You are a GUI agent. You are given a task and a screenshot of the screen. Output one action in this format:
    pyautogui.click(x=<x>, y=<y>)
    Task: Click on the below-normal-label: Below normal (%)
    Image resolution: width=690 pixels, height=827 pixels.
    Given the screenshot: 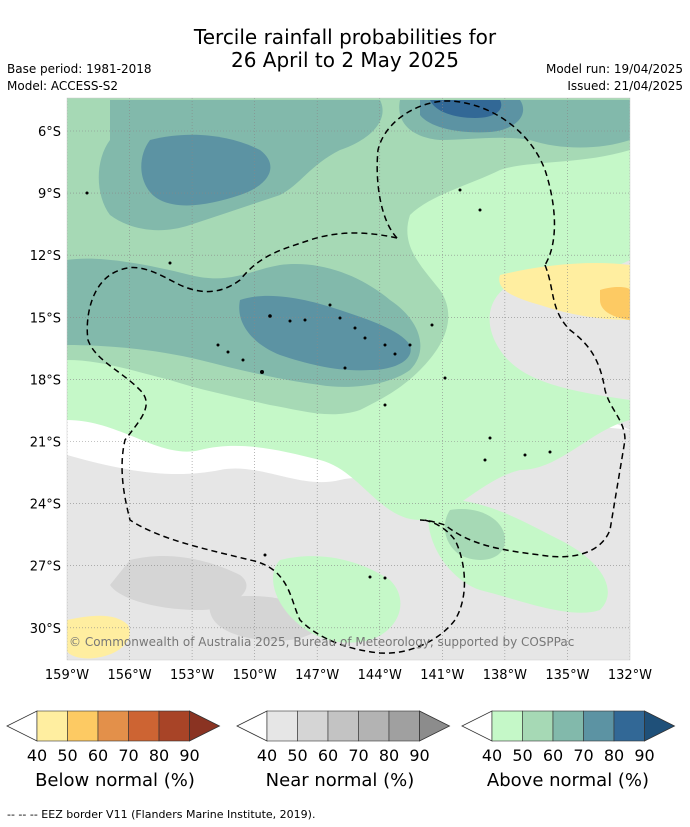 What is the action you would take?
    pyautogui.click(x=115, y=780)
    